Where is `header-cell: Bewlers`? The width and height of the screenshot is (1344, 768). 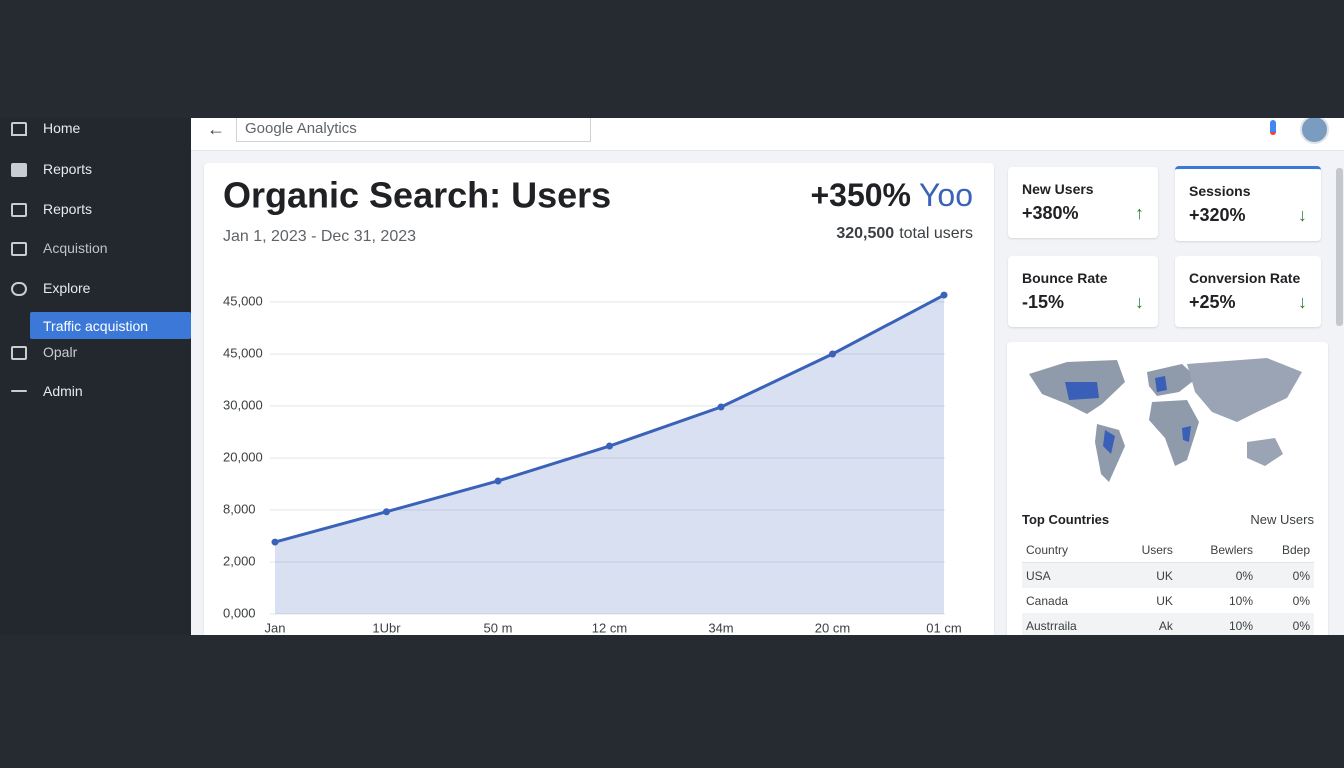 header-cell: Bewlers is located at coordinates (1232, 549).